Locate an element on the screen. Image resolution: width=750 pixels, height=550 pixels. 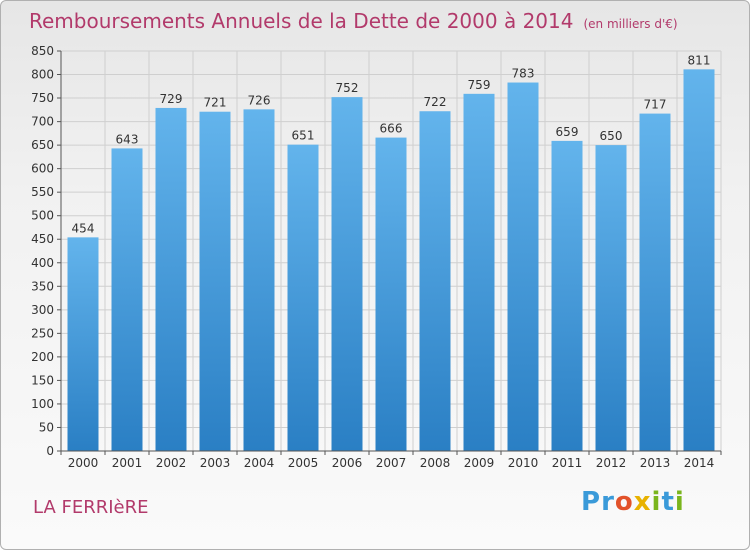
x-tick-label: 2001 is located at coordinates (127, 463).